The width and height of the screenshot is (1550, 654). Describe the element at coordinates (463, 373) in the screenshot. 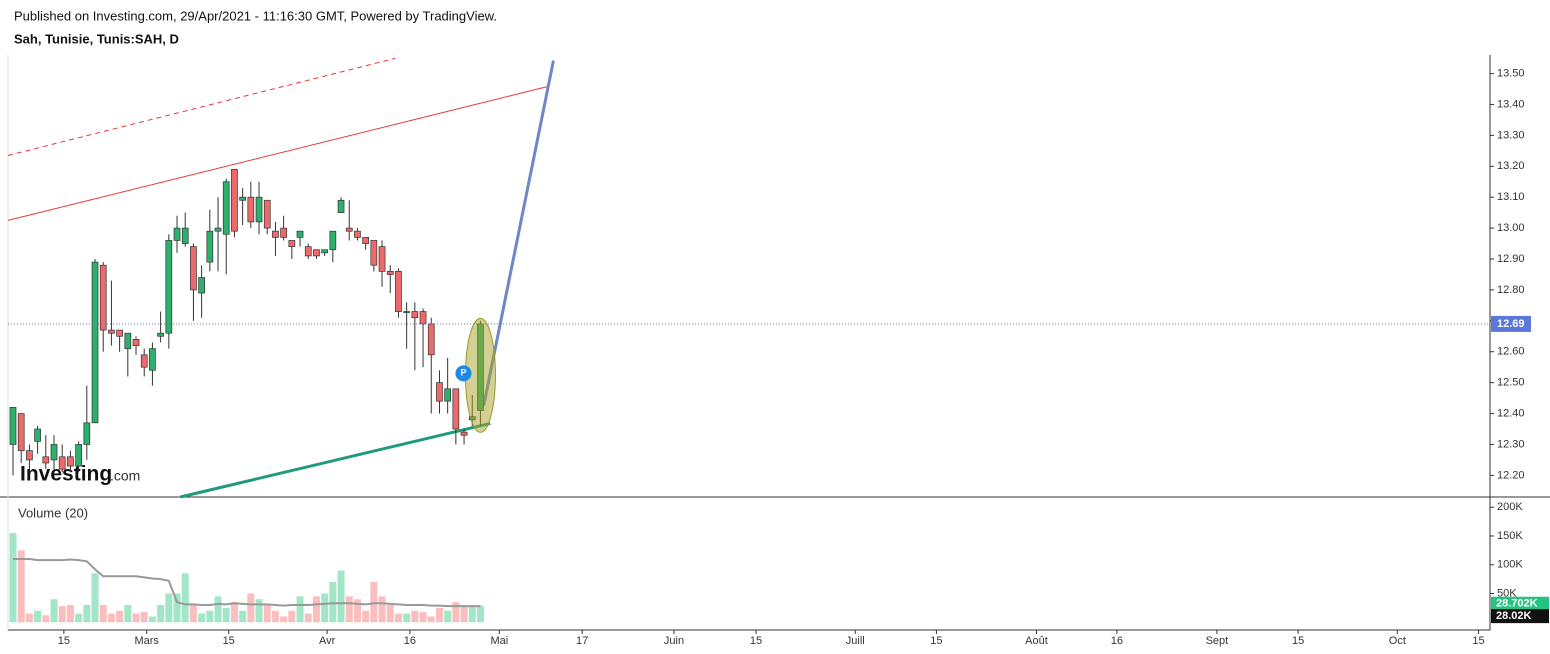

I see `marker-dot` at that location.